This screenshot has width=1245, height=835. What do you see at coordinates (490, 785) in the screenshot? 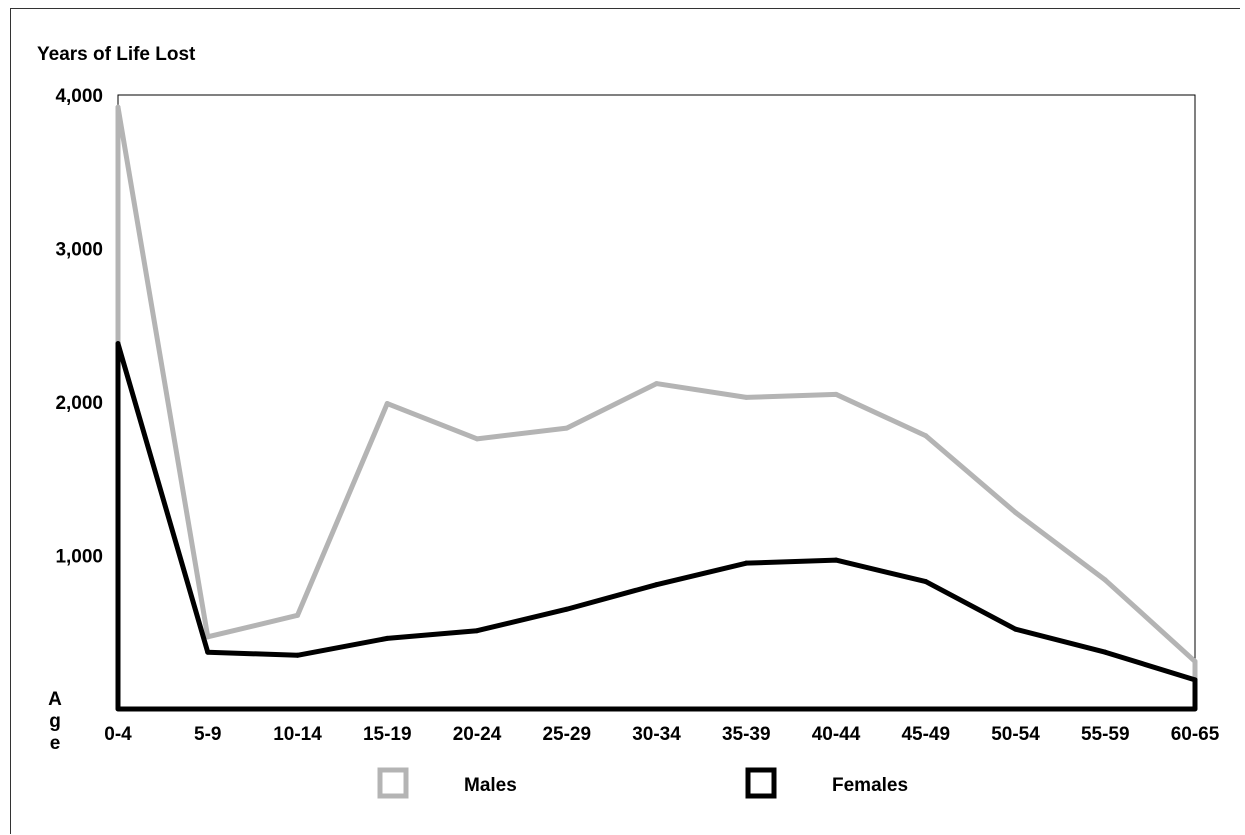
I see `legend-label-males: Males` at bounding box center [490, 785].